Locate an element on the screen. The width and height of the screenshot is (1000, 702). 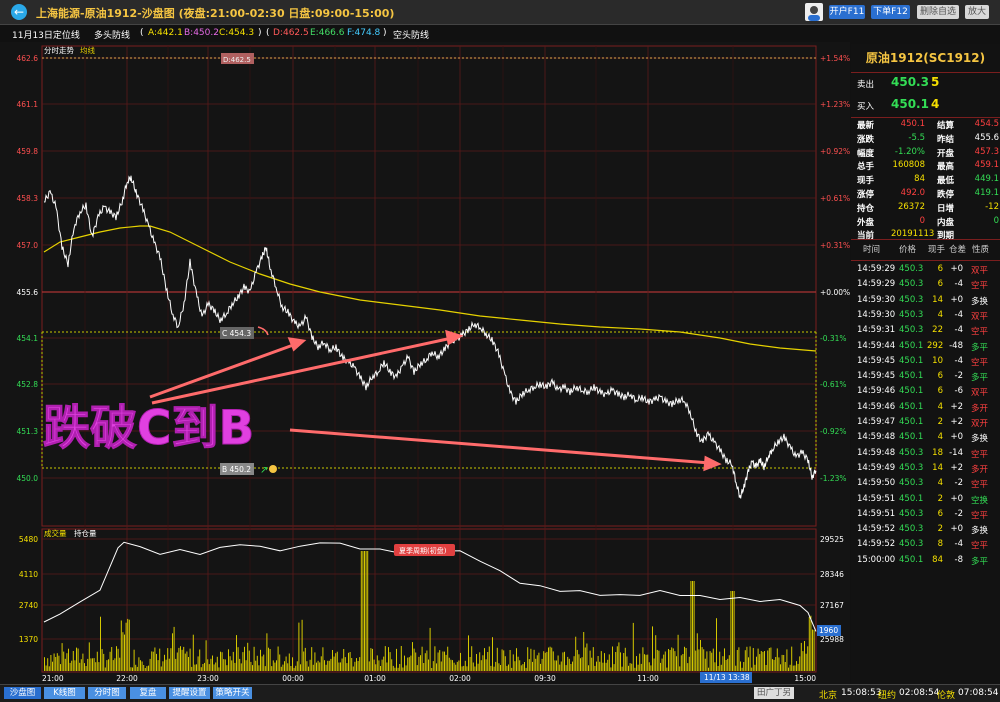
zoom-button: 放大 is located at coordinates (977, 12).